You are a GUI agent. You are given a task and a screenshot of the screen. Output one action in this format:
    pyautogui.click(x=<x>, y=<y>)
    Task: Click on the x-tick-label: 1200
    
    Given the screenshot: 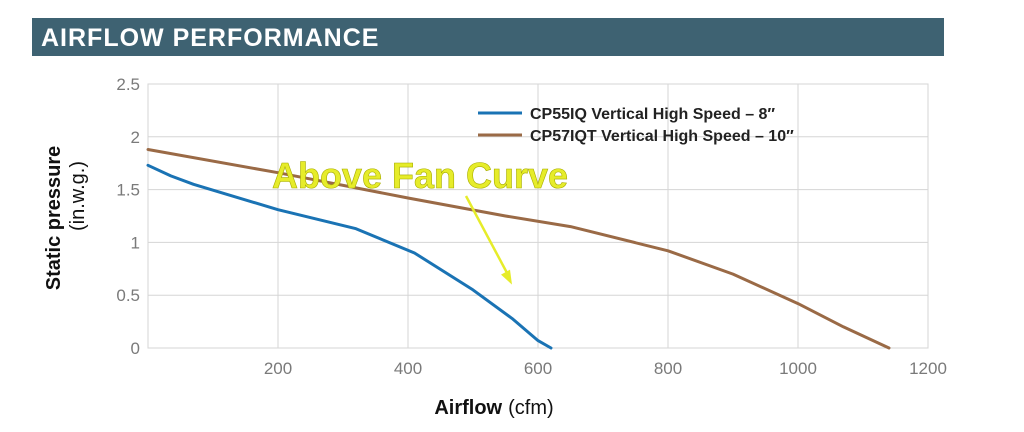 What is the action you would take?
    pyautogui.click(x=928, y=368)
    